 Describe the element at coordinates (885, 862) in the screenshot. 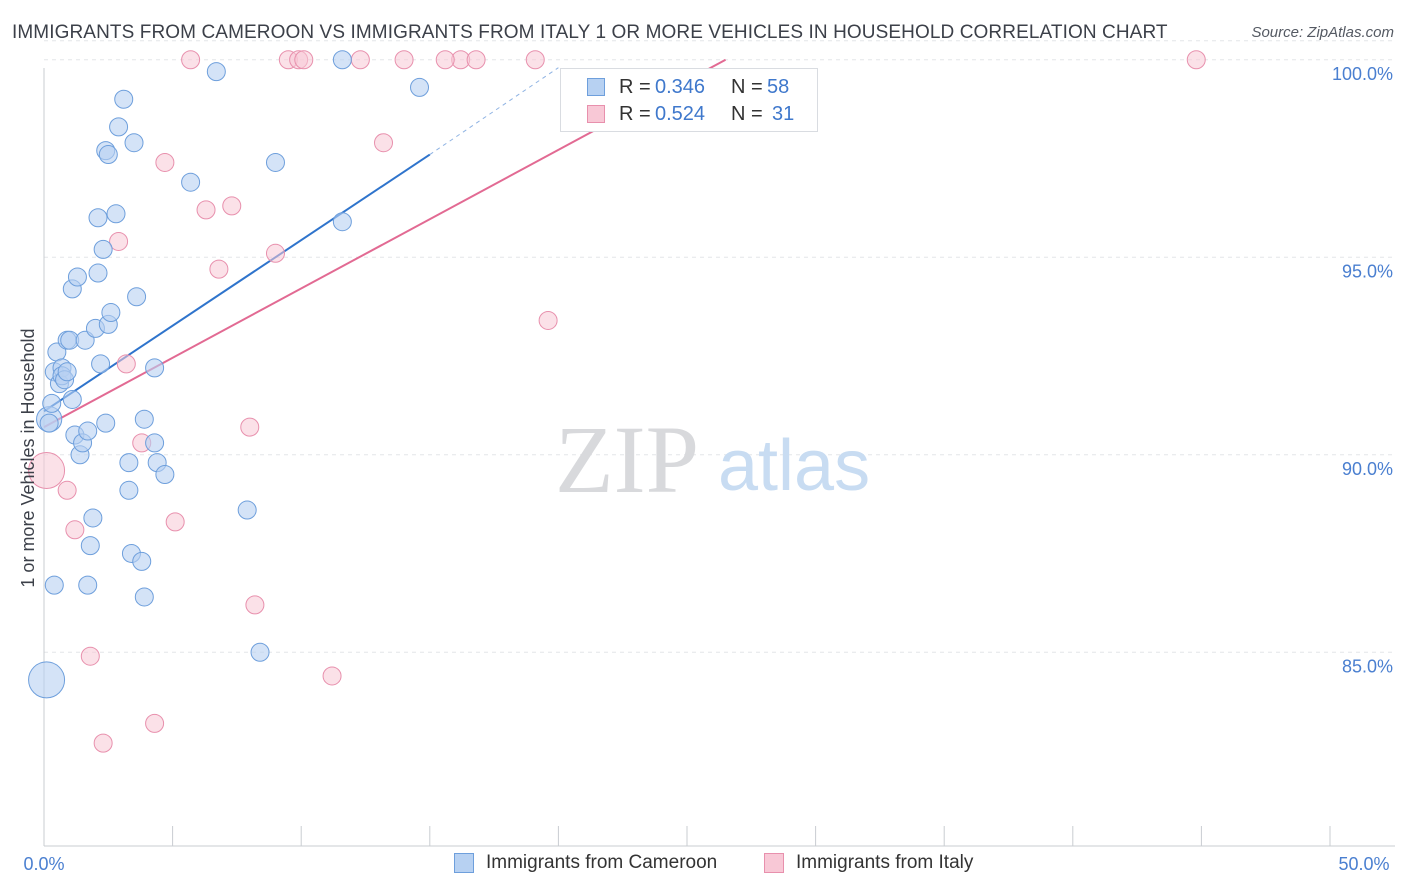

I see `bottom-legend-italy-label: Immigrants from Italy` at that location.